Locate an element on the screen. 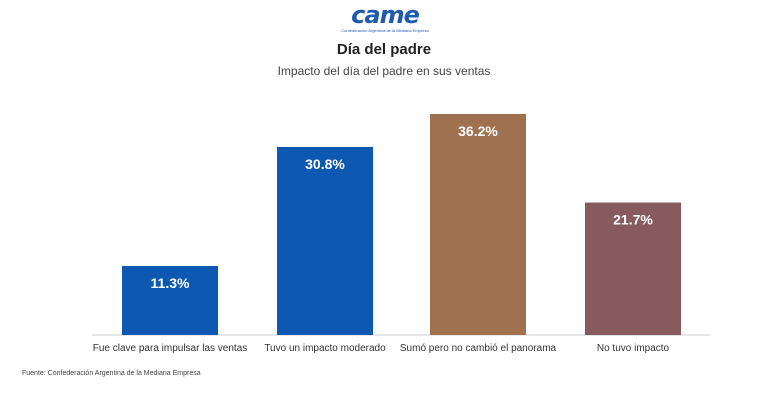 The height and width of the screenshot is (406, 768). category-label-4: No tuvo impacto is located at coordinates (633, 348).